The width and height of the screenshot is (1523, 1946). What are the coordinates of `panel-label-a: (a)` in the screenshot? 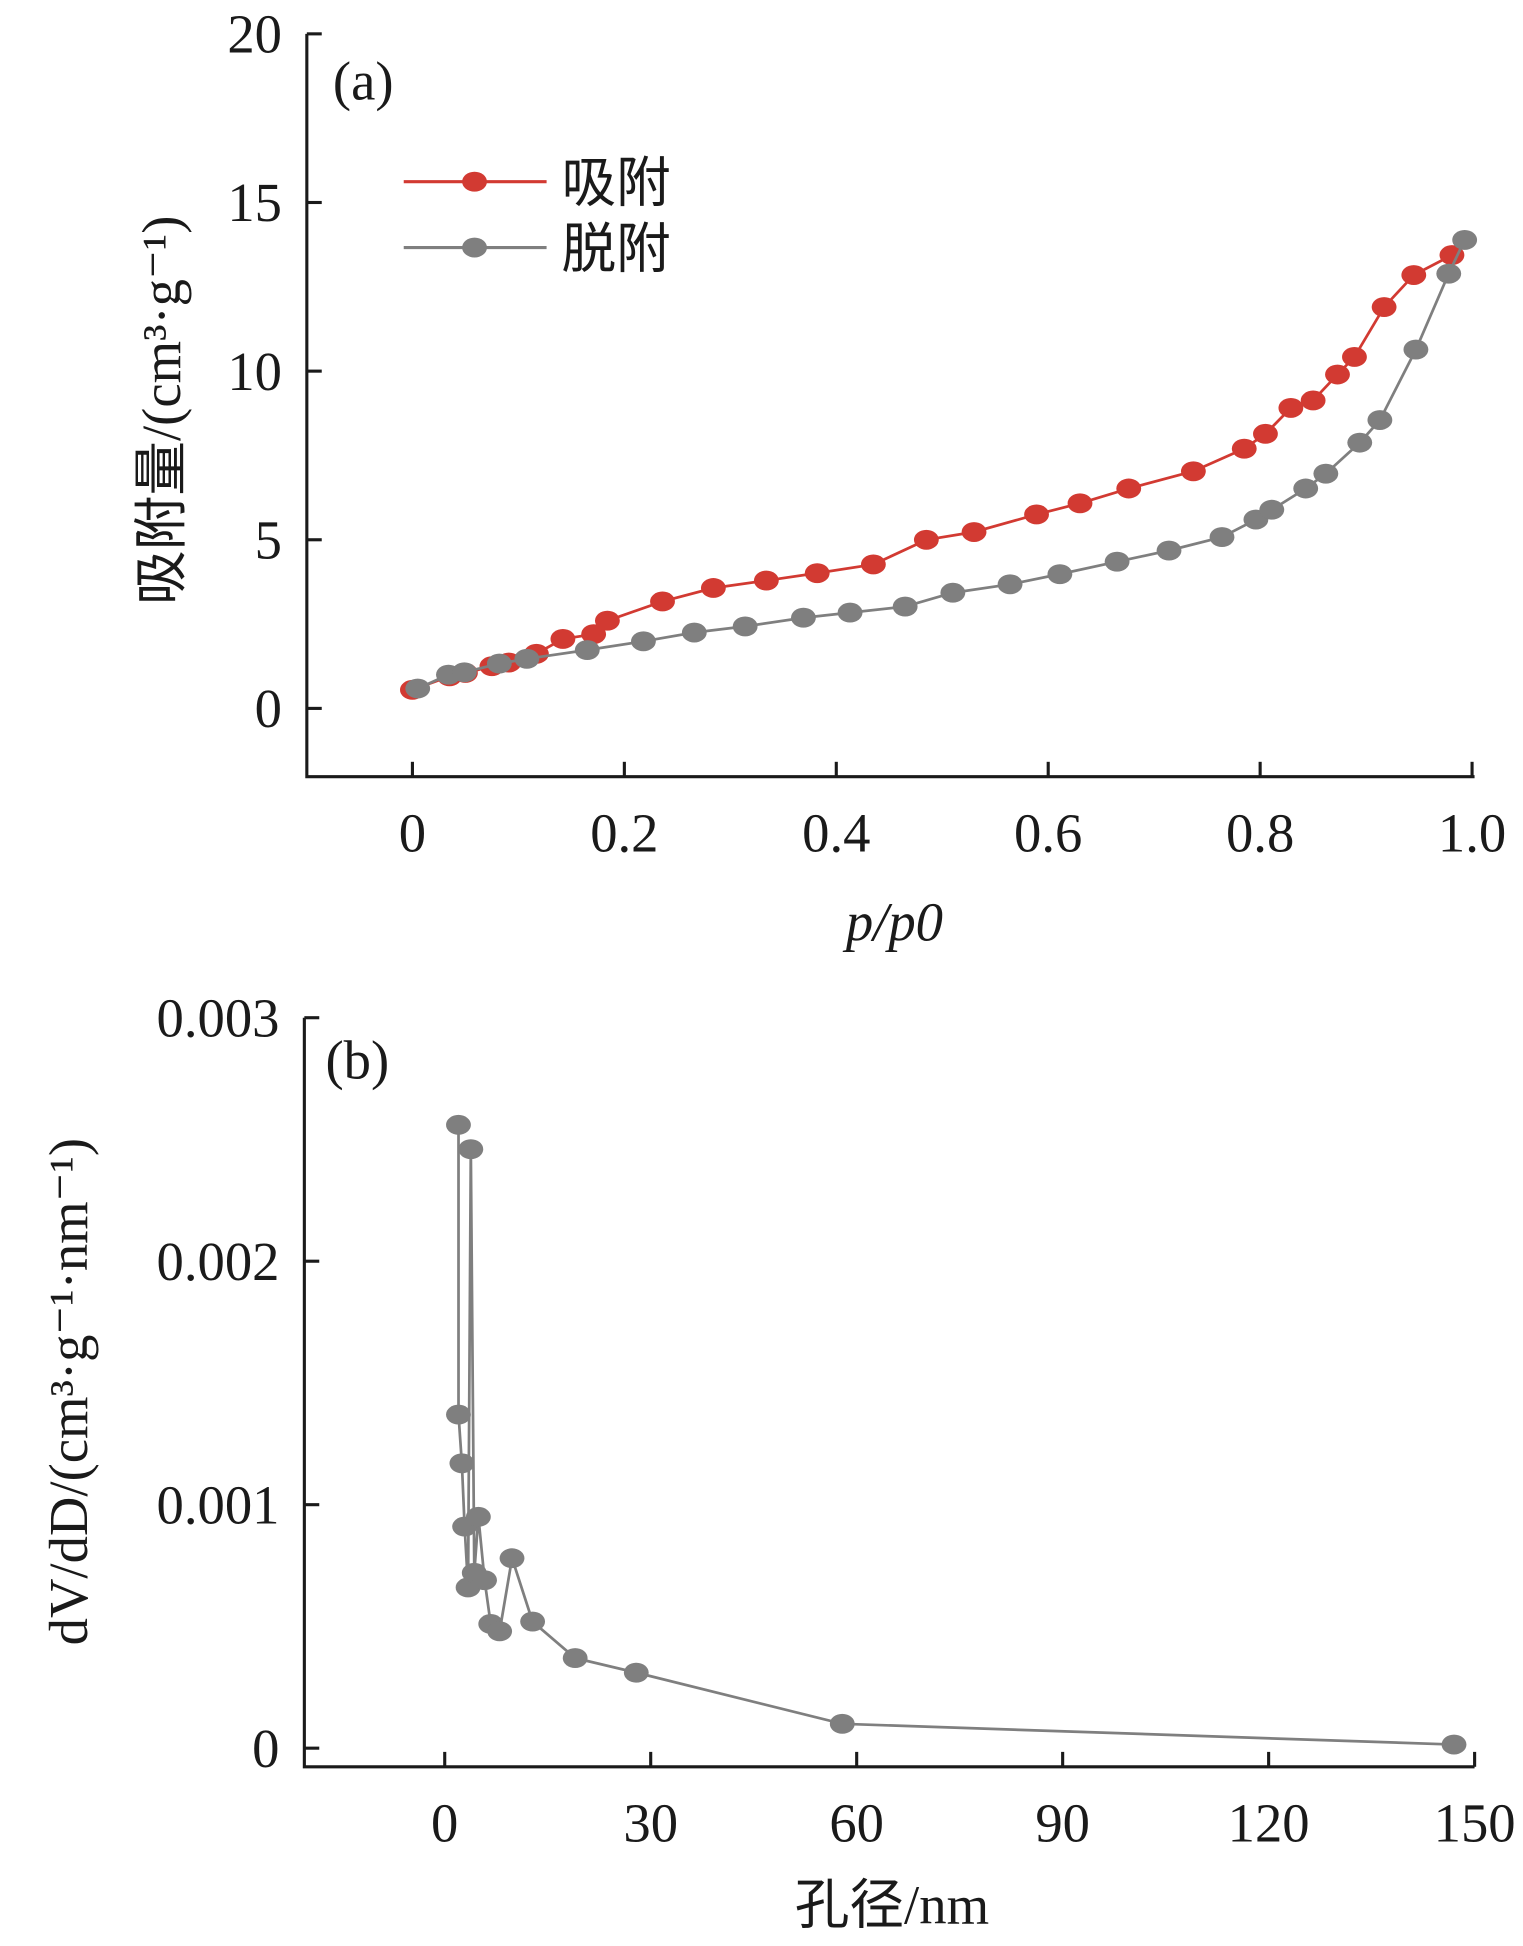 It's located at (363, 81).